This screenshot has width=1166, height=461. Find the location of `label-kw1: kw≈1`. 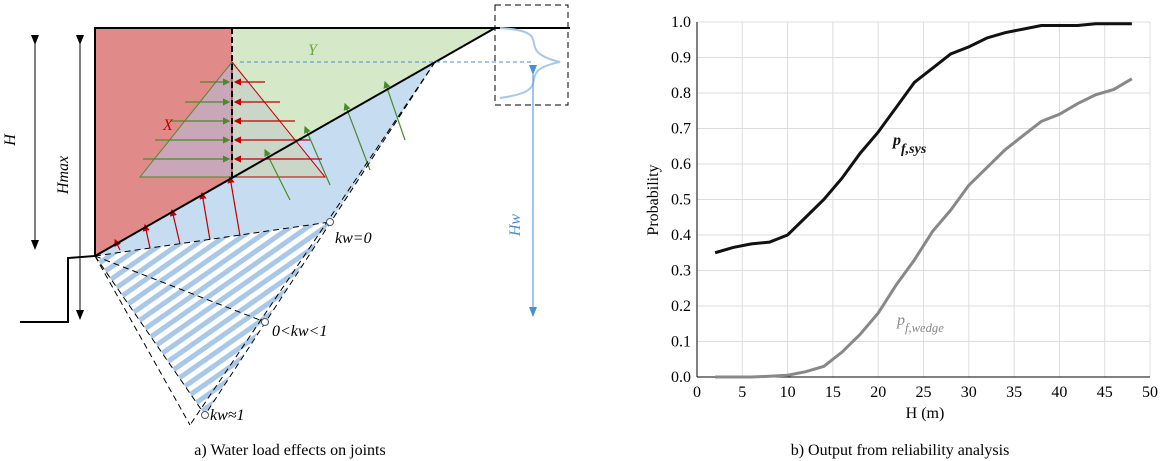

label-kw1: kw≈1 is located at coordinates (227, 415).